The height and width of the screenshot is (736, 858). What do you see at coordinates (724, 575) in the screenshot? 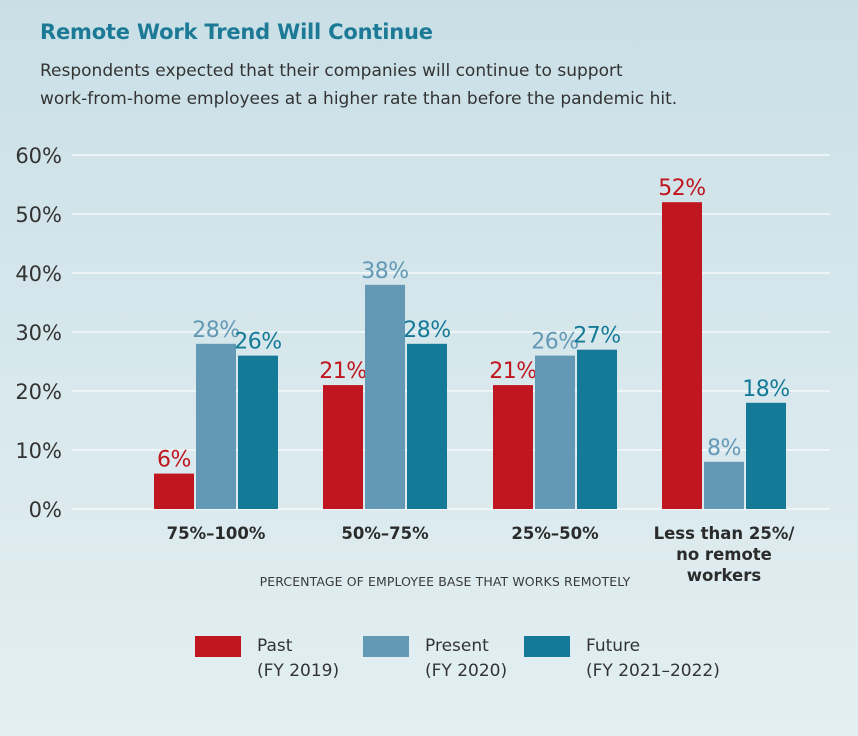
I see `x-tick-label: workers` at bounding box center [724, 575].